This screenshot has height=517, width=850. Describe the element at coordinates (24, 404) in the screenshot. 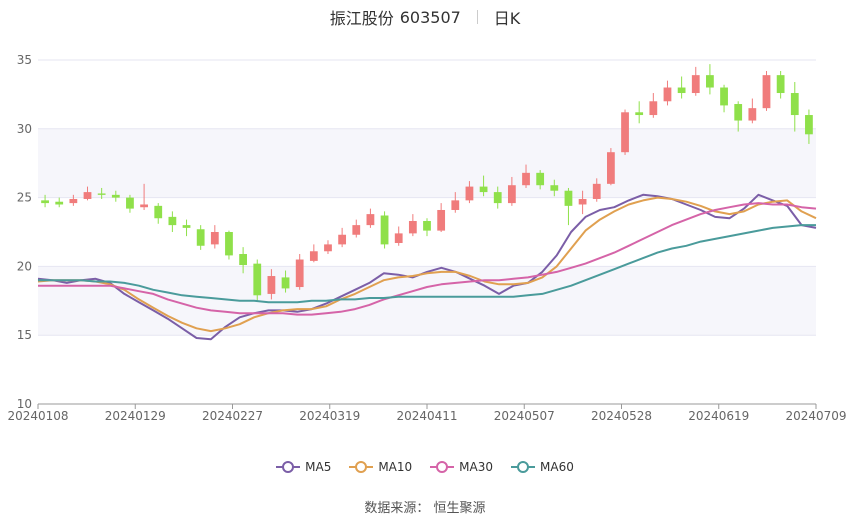

I see `y-tick-label: 10` at that location.